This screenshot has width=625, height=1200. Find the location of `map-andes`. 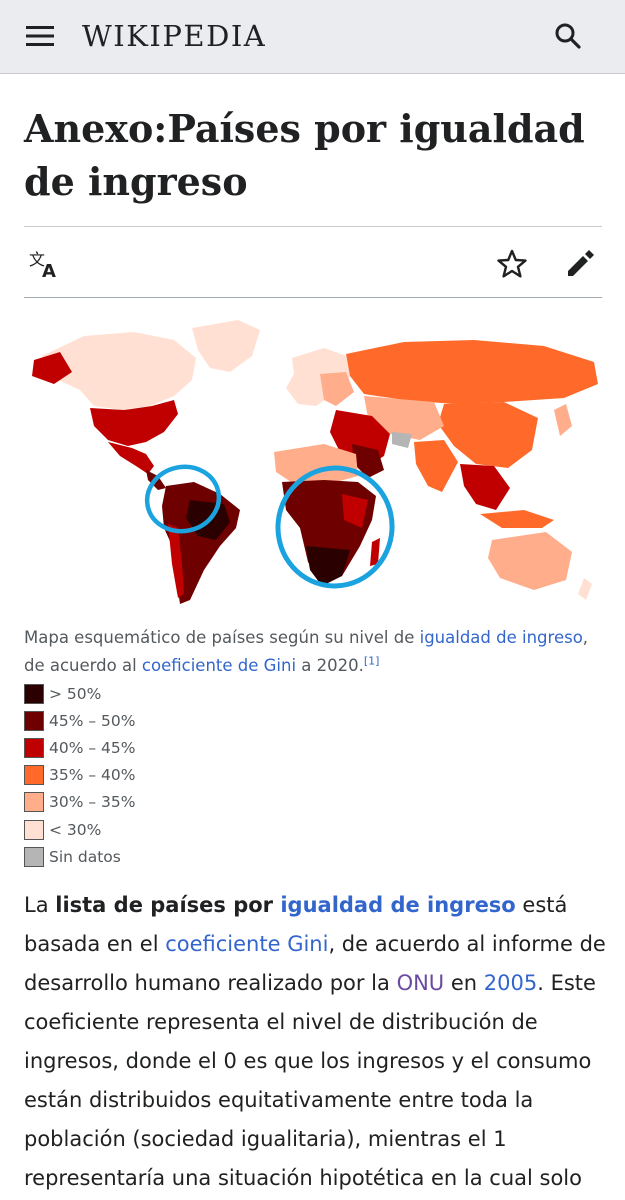

map-andes is located at coordinates (176, 561).